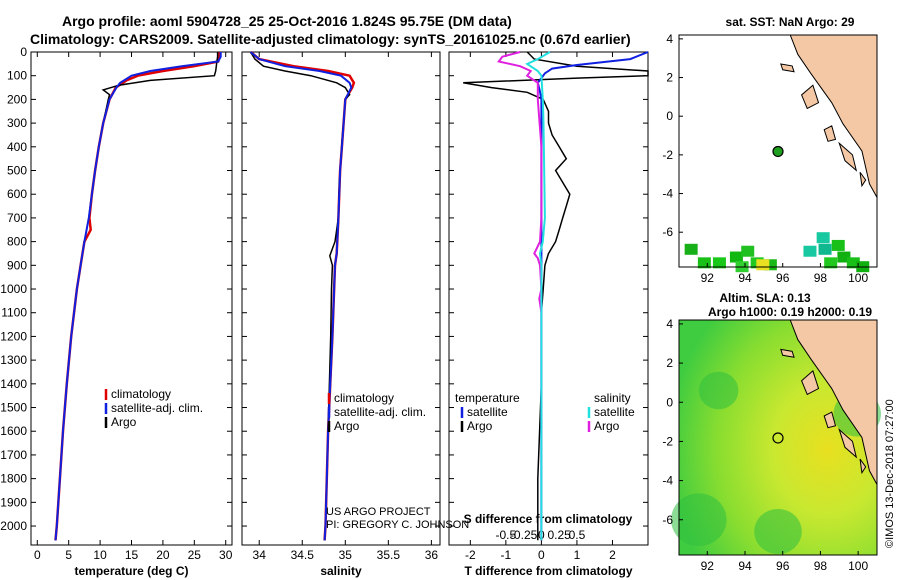 The height and width of the screenshot is (580, 900). I want to click on depth-tick-label: 2000, so click(13, 526).